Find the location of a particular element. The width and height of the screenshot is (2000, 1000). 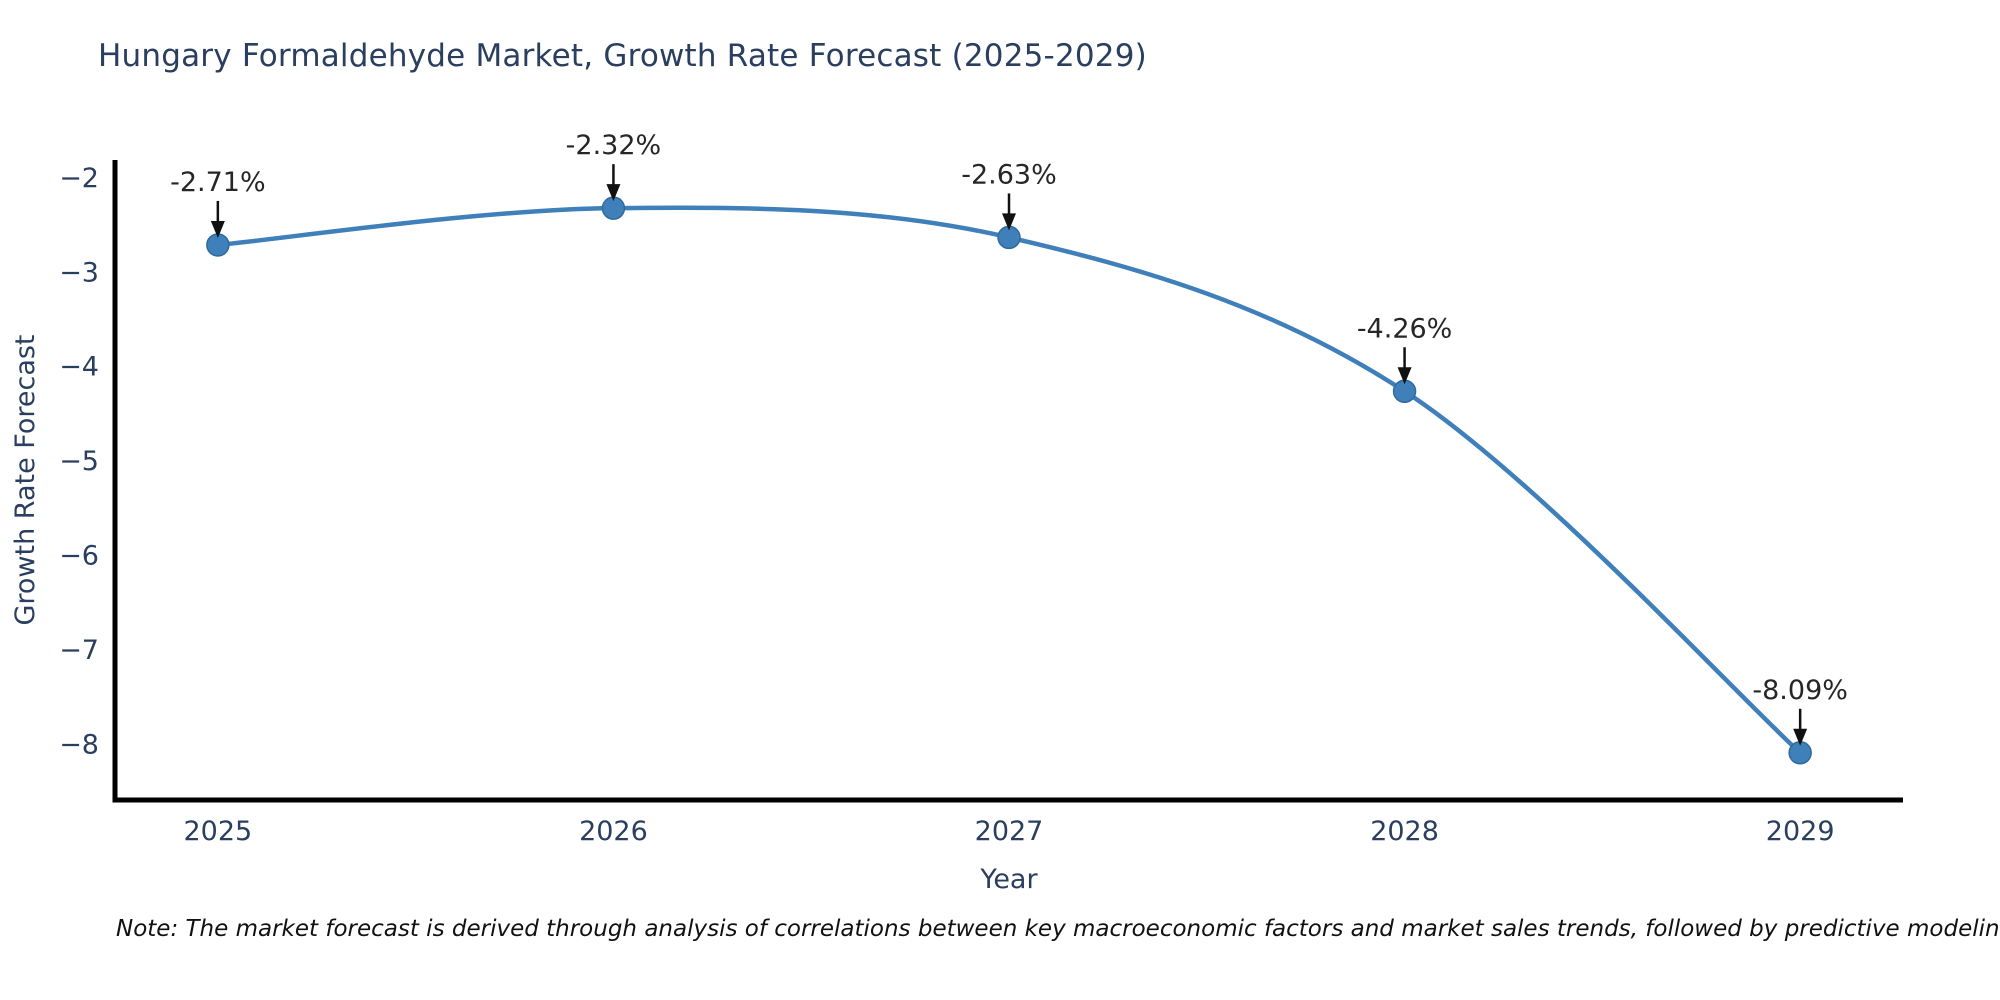

y-tick-label: −6 is located at coordinates (79, 556).